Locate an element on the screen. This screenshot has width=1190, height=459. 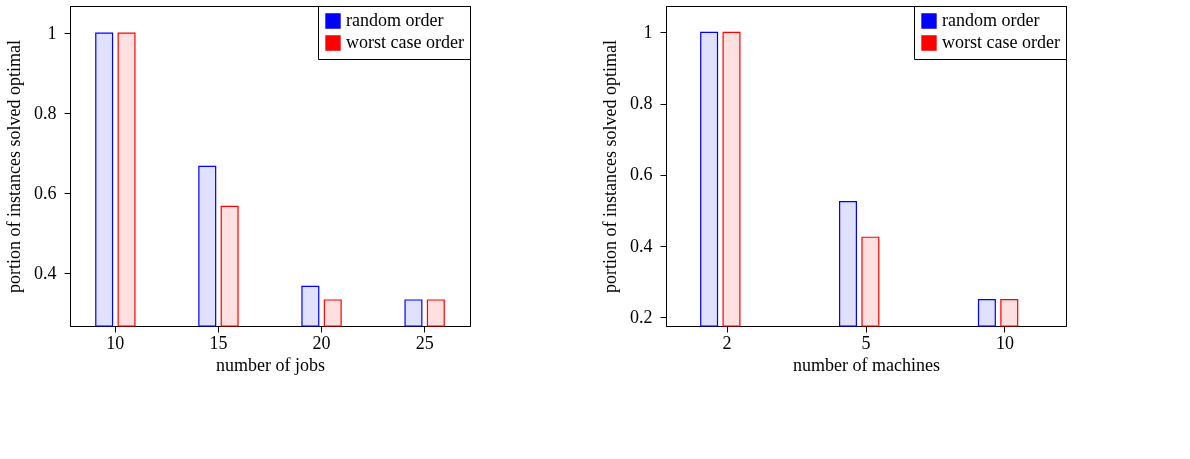
x-tick-label: 2 is located at coordinates (727, 342).